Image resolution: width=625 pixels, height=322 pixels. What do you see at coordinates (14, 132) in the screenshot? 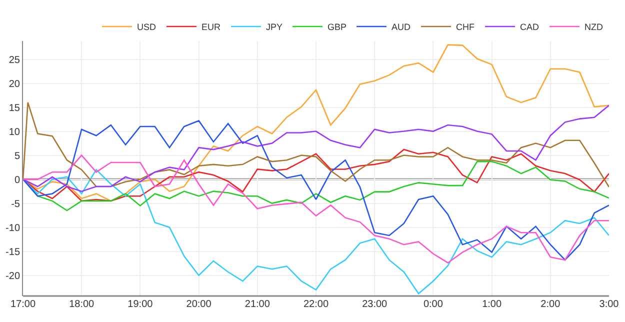
I see `y-tick-label: 10` at bounding box center [14, 132].